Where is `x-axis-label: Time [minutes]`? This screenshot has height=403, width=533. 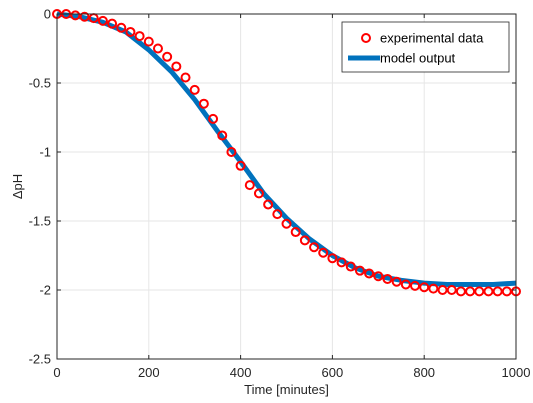 x-axis-label: Time [minutes] is located at coordinates (286, 389).